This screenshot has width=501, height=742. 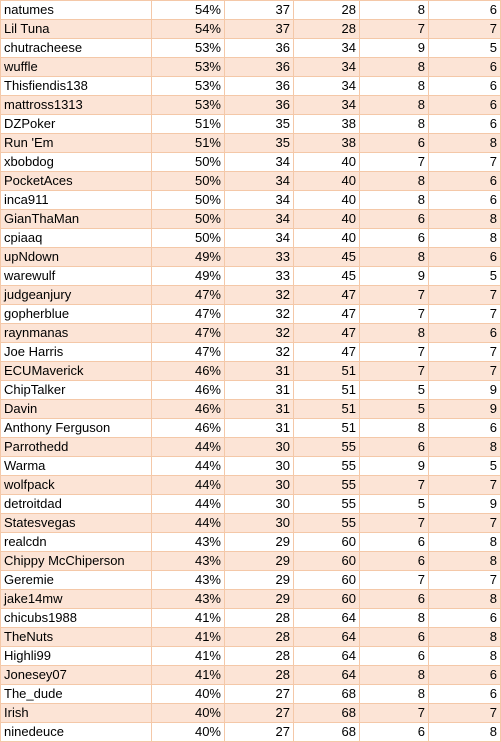 I want to click on player-name: Warma, so click(x=76, y=466).